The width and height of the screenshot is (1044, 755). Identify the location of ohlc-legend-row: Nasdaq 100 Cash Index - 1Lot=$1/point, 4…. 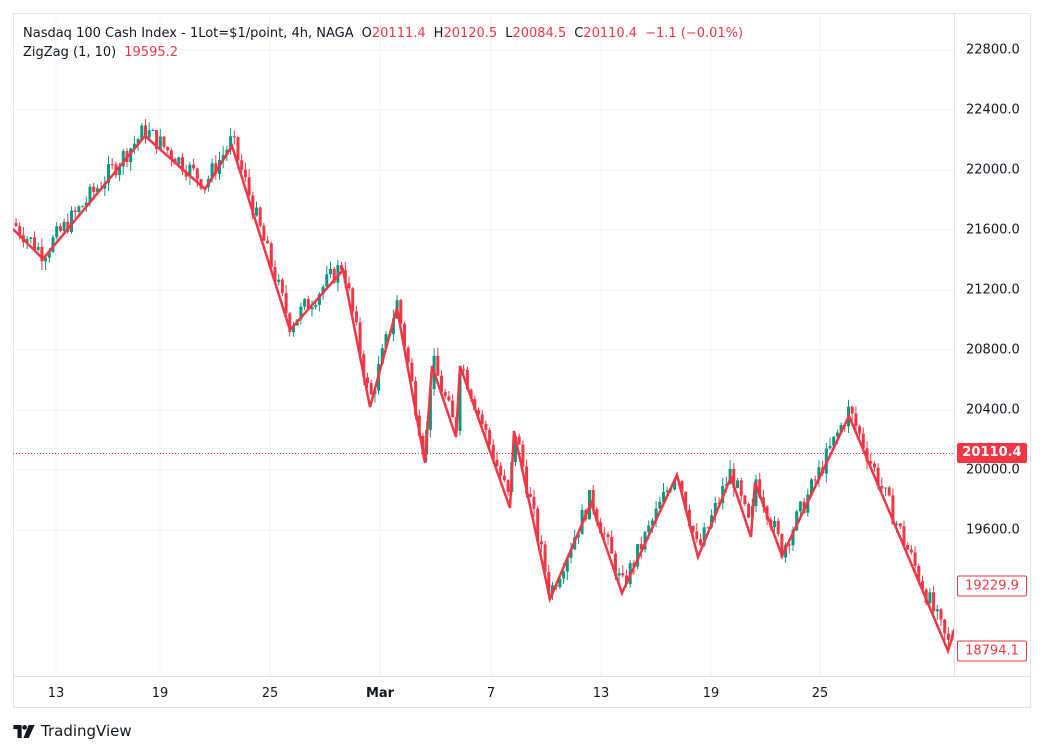
(383, 33).